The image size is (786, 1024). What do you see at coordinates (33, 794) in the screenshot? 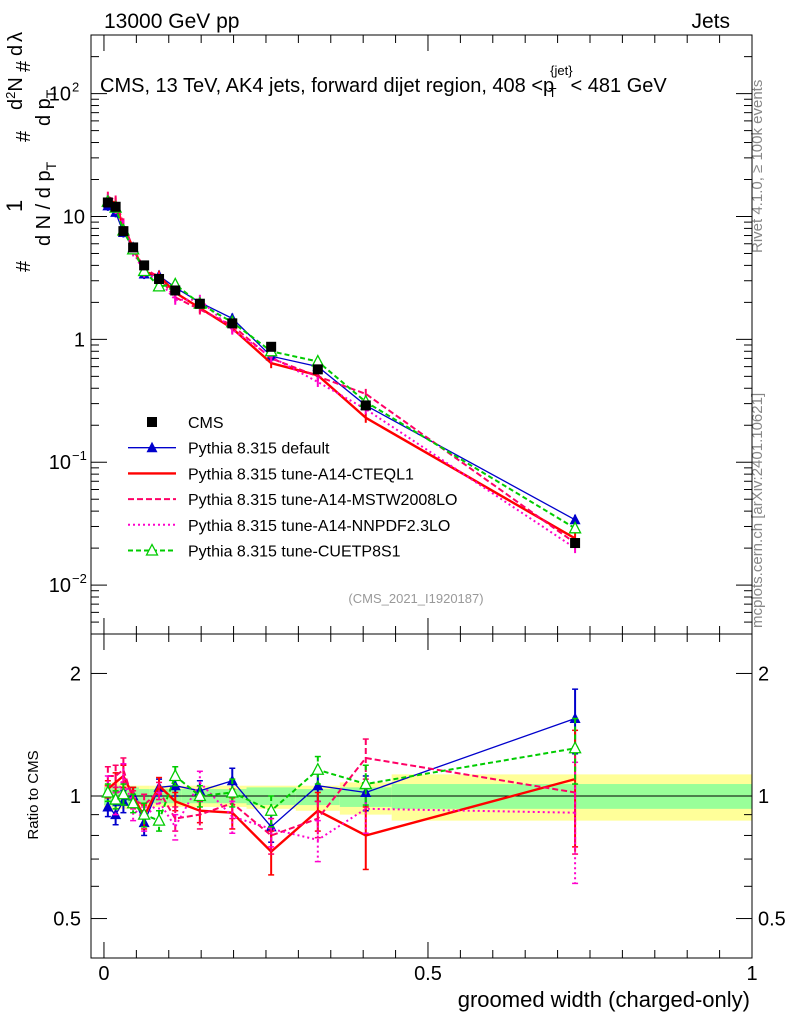
I see `ratio-ylabel: Ratio to CMS` at bounding box center [33, 794].